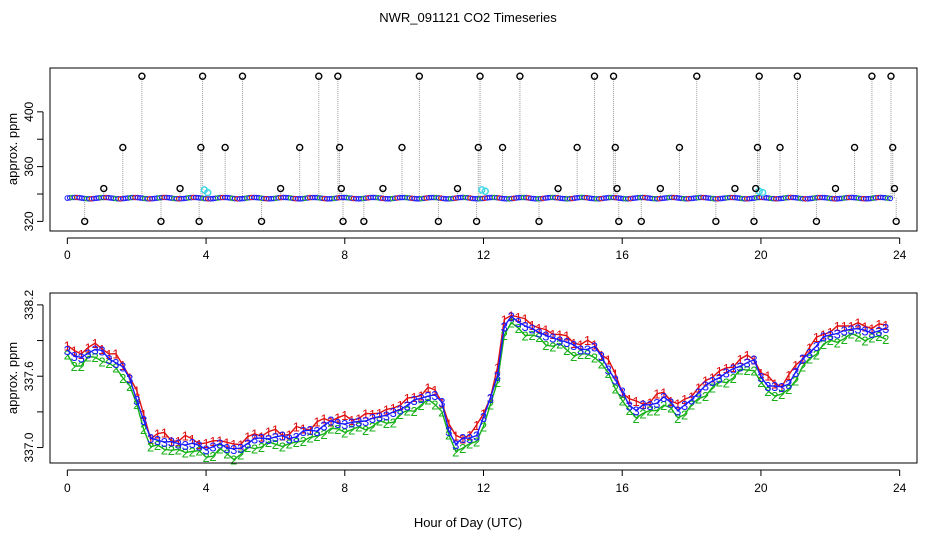  I want to click on x-tick-label: 16, so click(623, 255).